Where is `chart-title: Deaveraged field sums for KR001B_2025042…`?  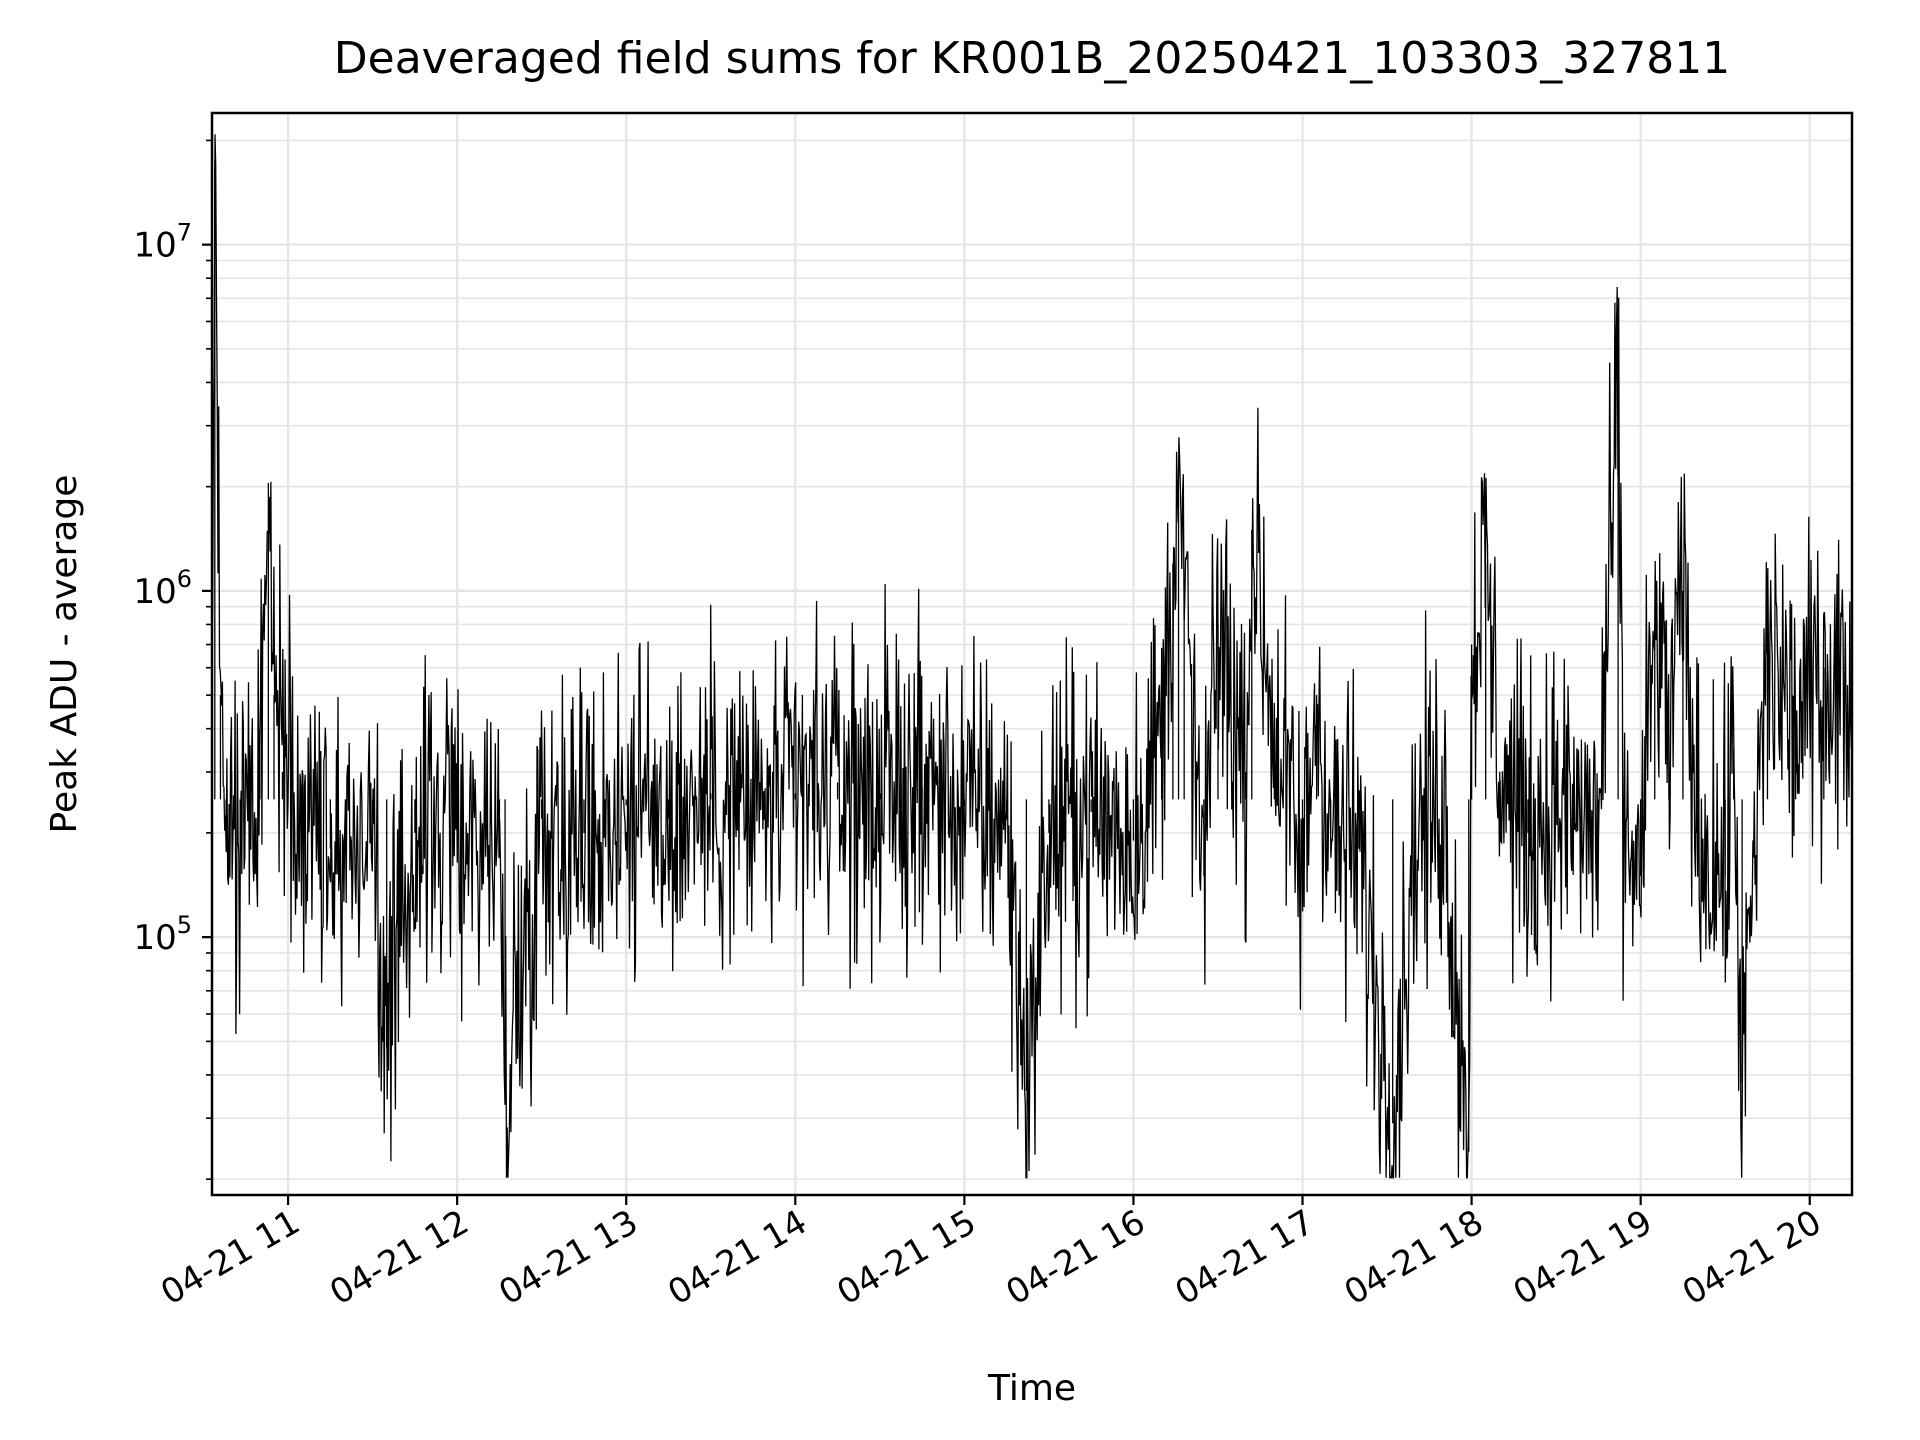
chart-title: Deaveraged field sums for KR001B_2025042… is located at coordinates (1032, 58).